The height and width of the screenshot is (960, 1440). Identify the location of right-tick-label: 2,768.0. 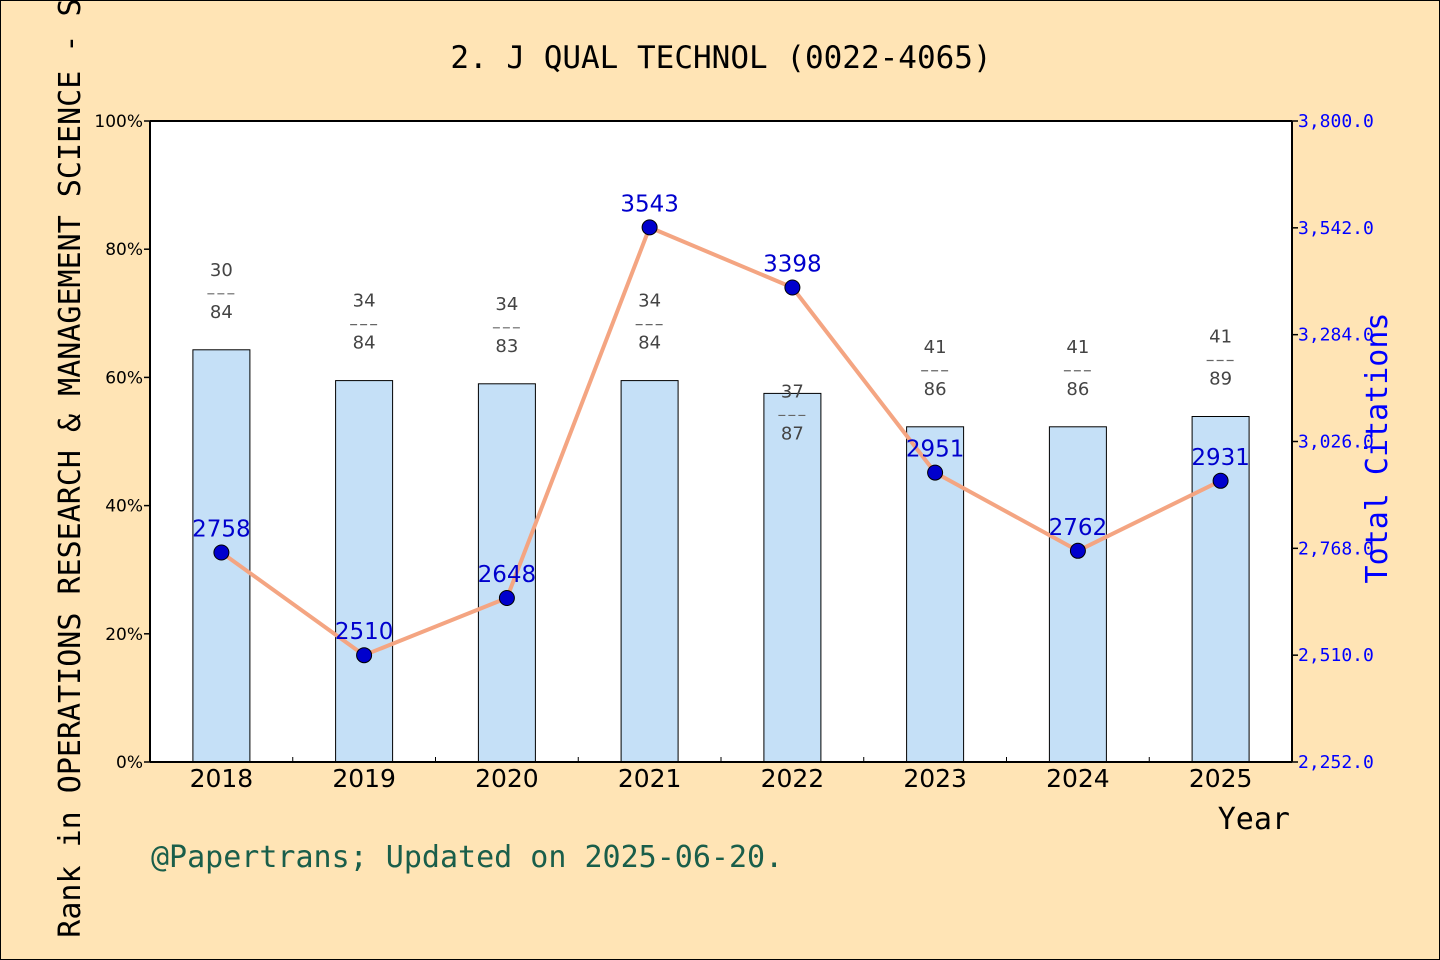
(1336, 548).